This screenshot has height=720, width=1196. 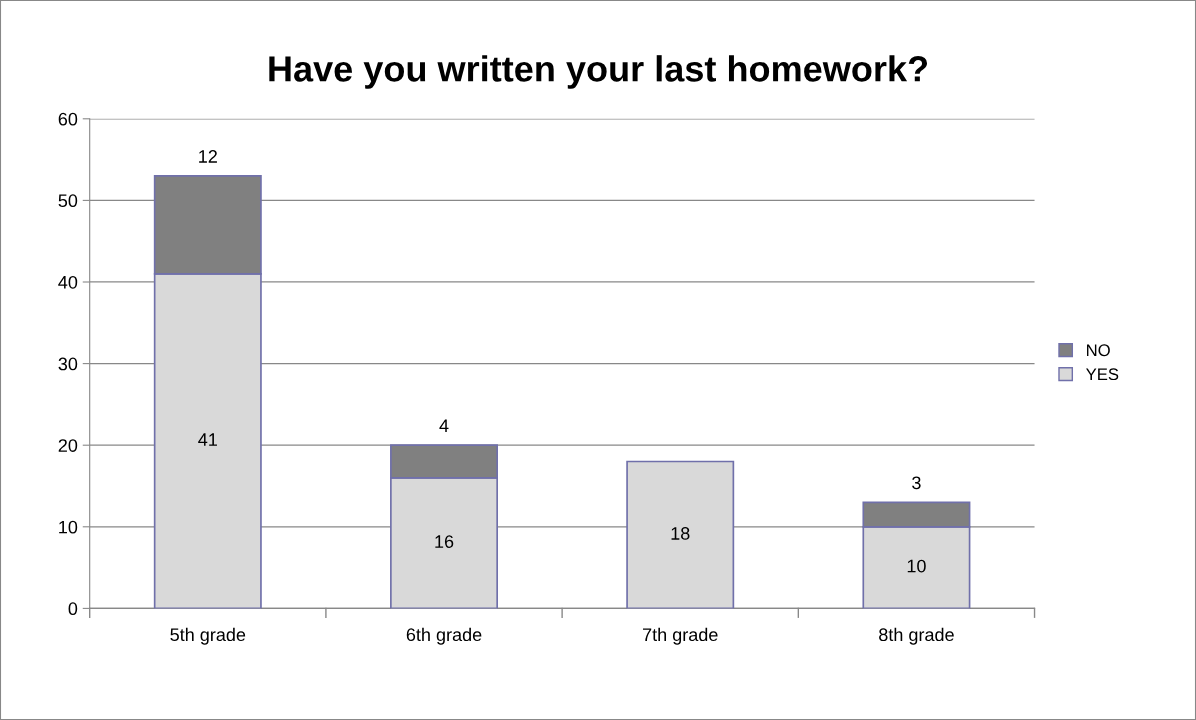 I want to click on data-label: 18, so click(x=680, y=533).